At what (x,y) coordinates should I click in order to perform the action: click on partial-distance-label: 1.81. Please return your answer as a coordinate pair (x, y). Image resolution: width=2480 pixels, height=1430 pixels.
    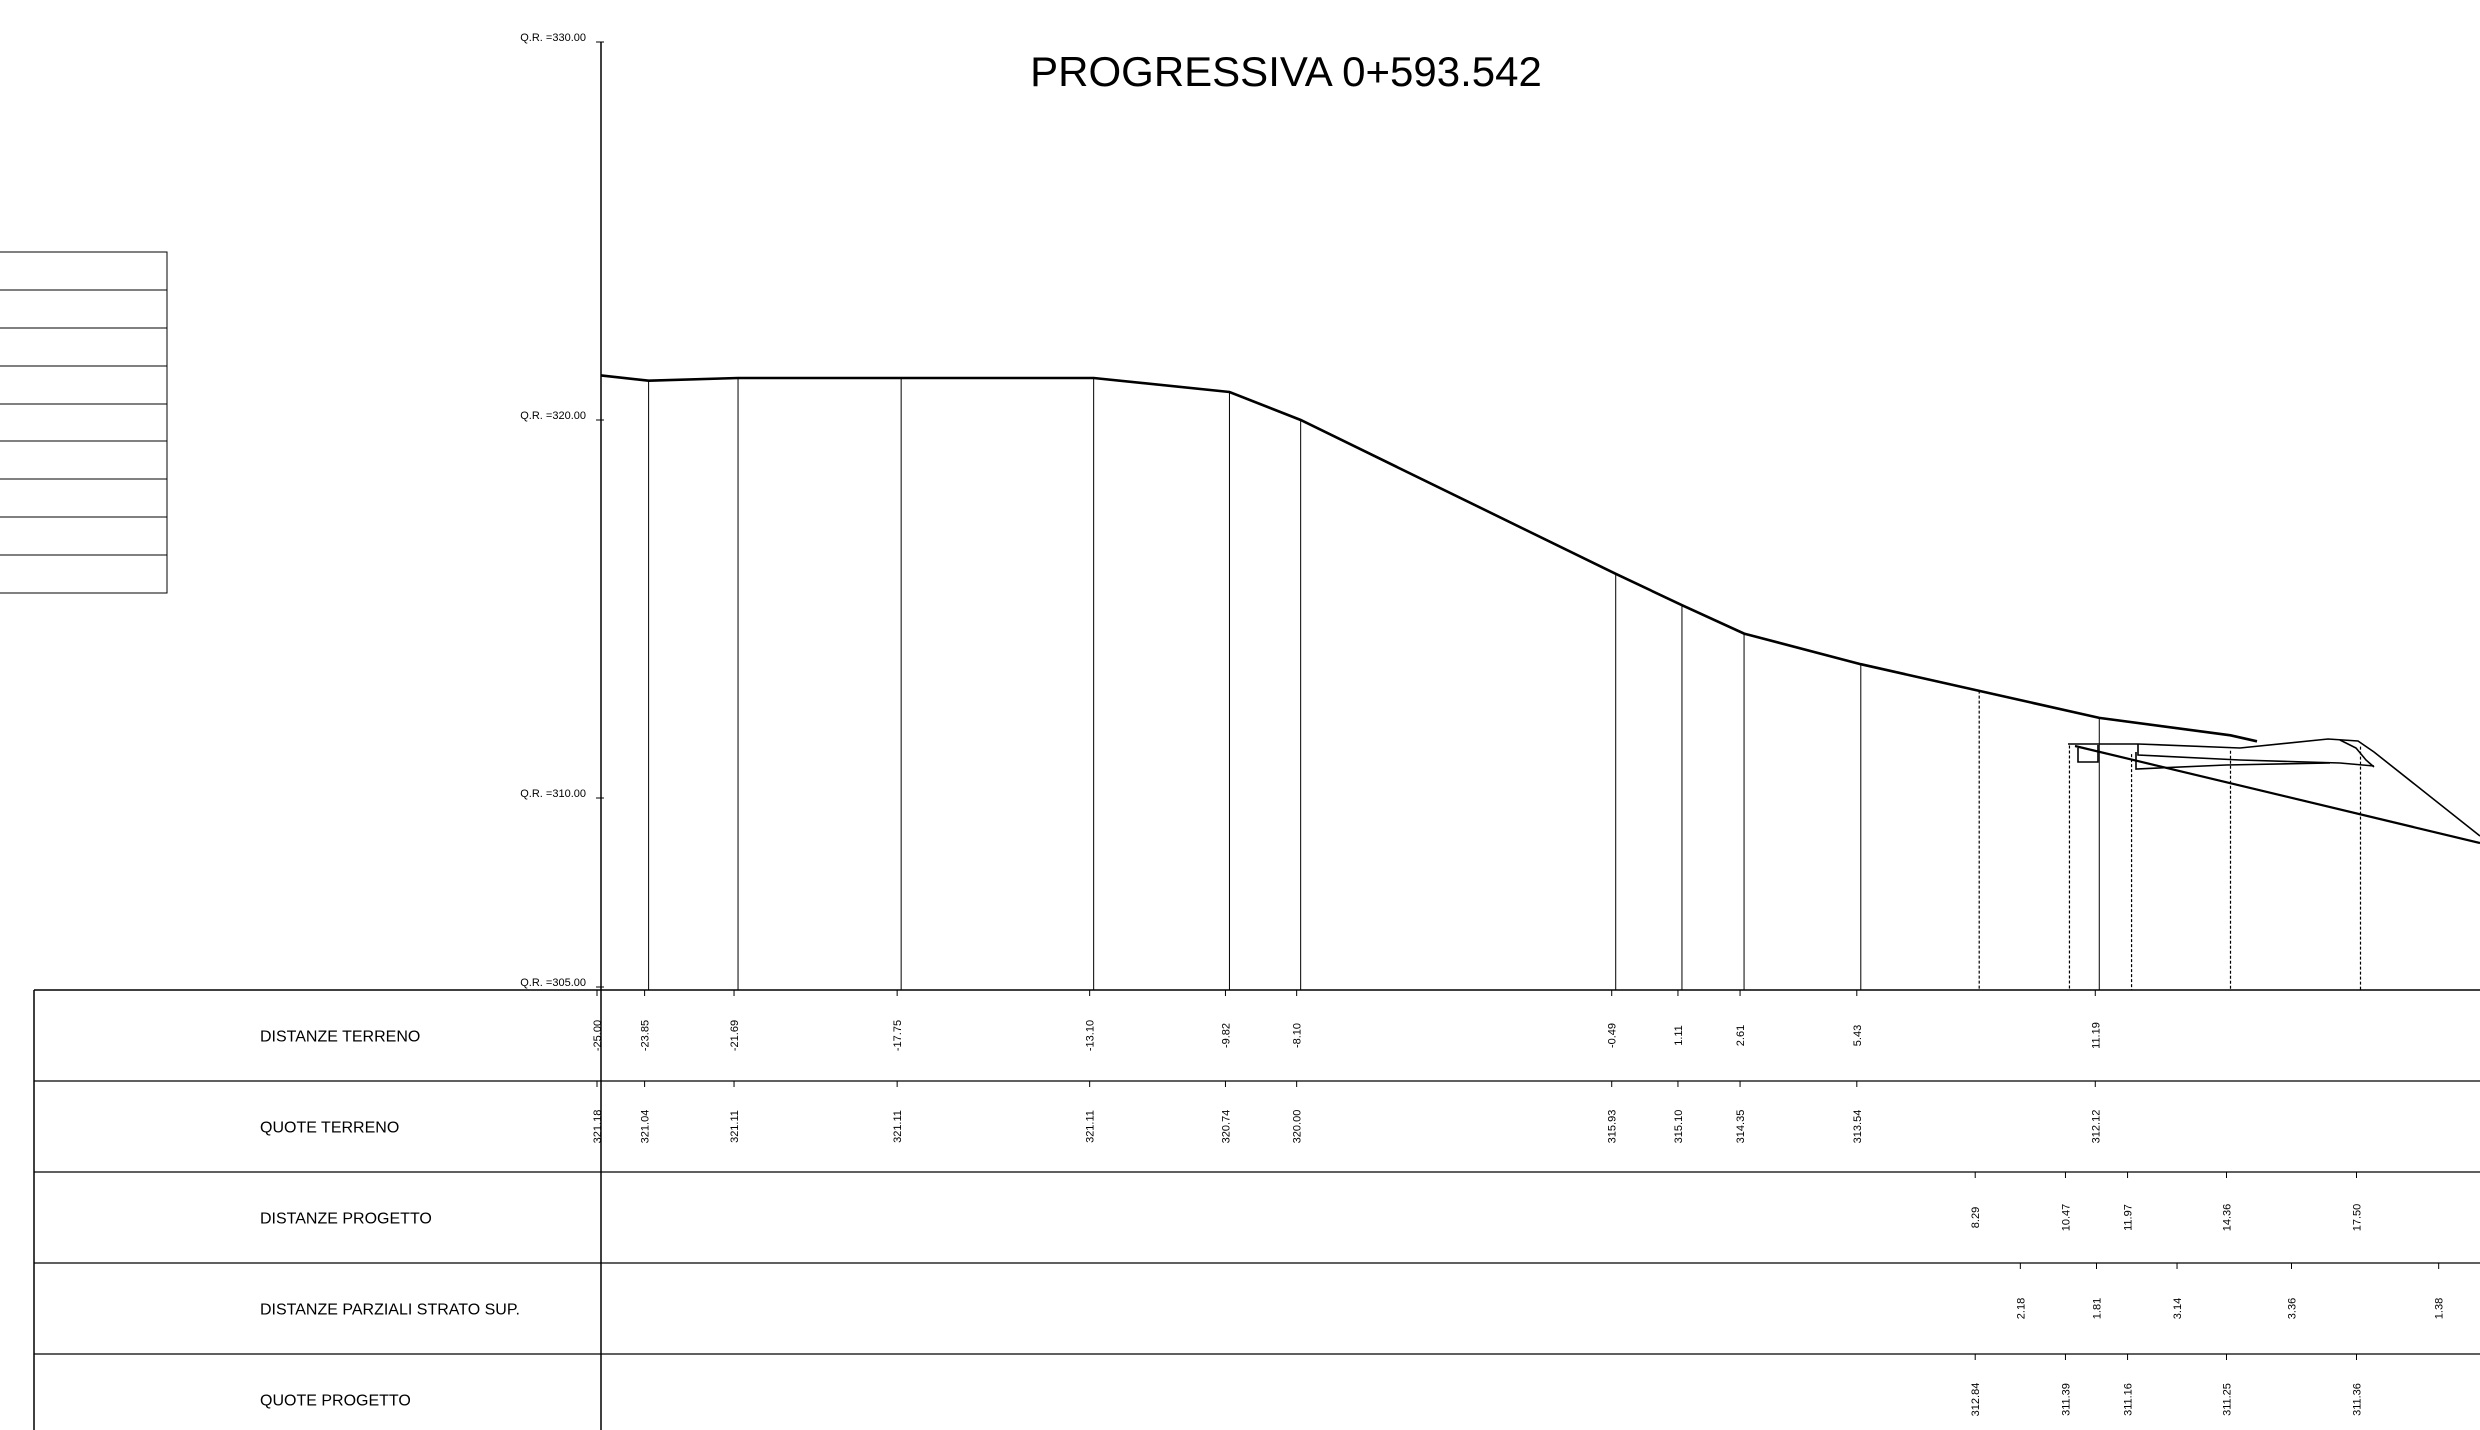
    Looking at the image, I should click on (2098, 1308).